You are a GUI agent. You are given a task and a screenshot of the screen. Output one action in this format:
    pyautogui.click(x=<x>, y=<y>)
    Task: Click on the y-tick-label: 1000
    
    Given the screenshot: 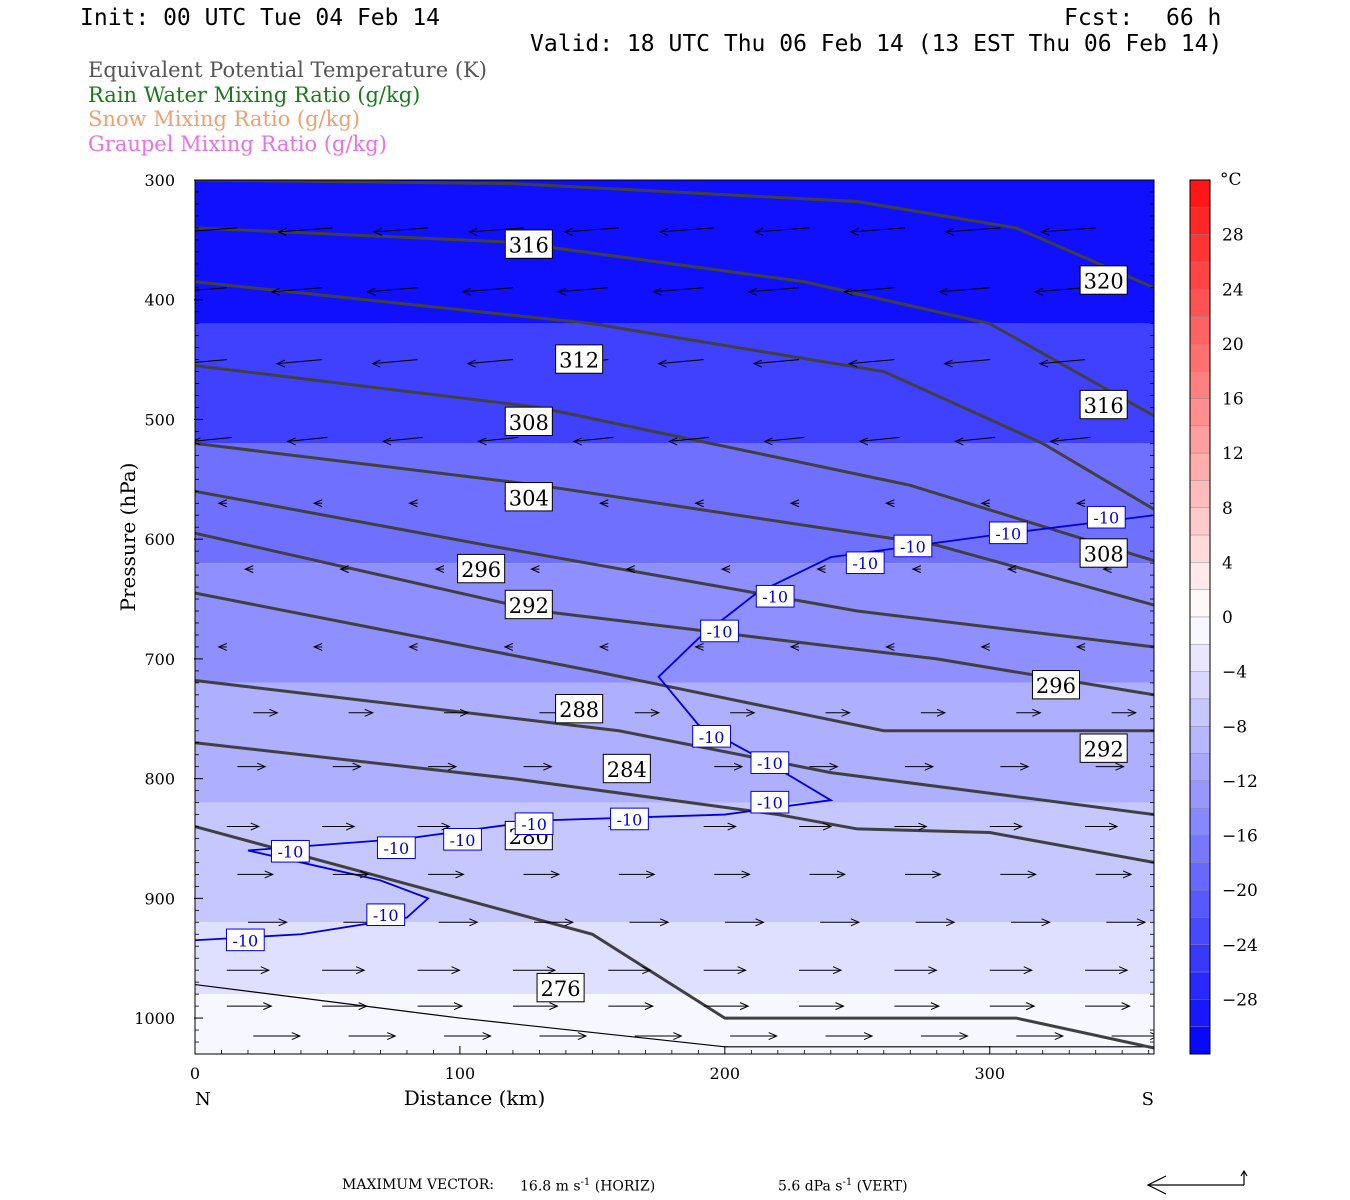 What is the action you would take?
    pyautogui.click(x=154, y=1018)
    